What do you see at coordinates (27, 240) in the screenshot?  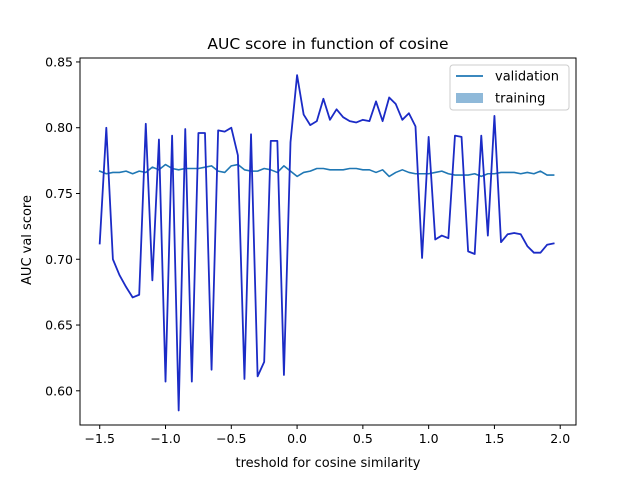 I see `y-axis-label: AUC val score` at bounding box center [27, 240].